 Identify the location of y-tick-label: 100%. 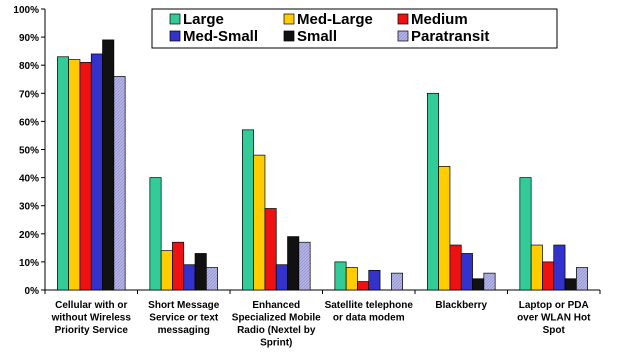
(26, 10).